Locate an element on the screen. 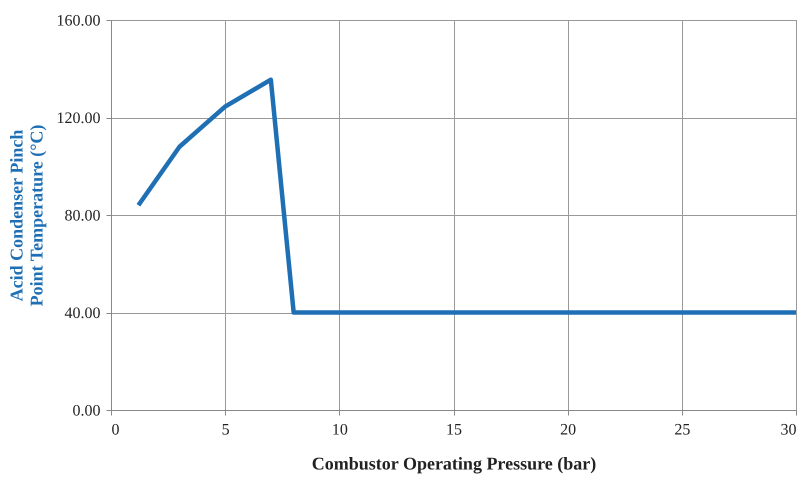 The image size is (809, 481). x-tick-label: 15 is located at coordinates (454, 430).